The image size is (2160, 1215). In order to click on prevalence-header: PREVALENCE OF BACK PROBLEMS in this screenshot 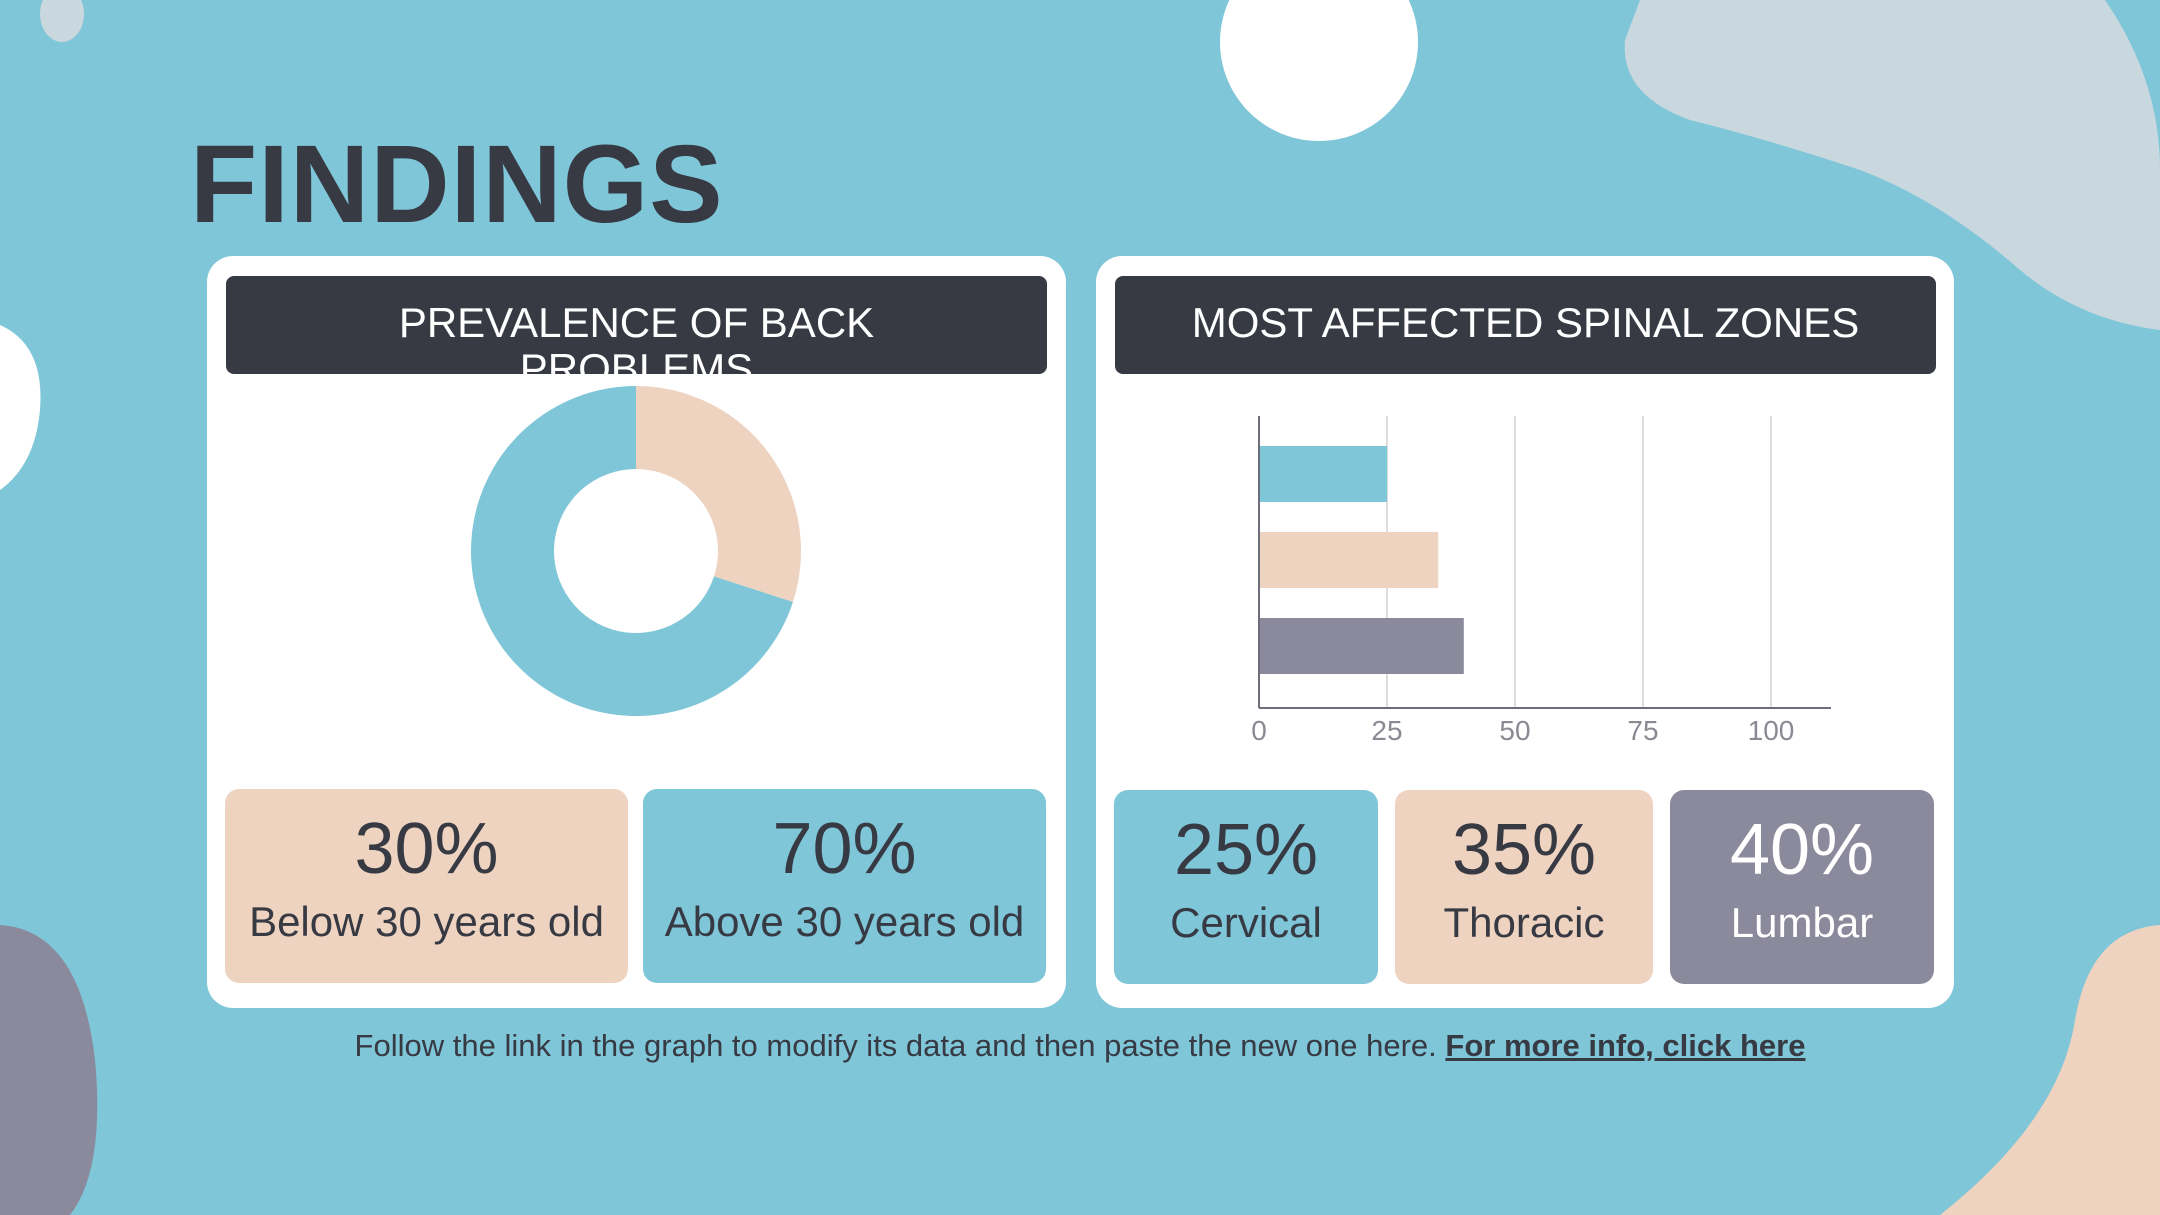, I will do `click(636, 325)`.